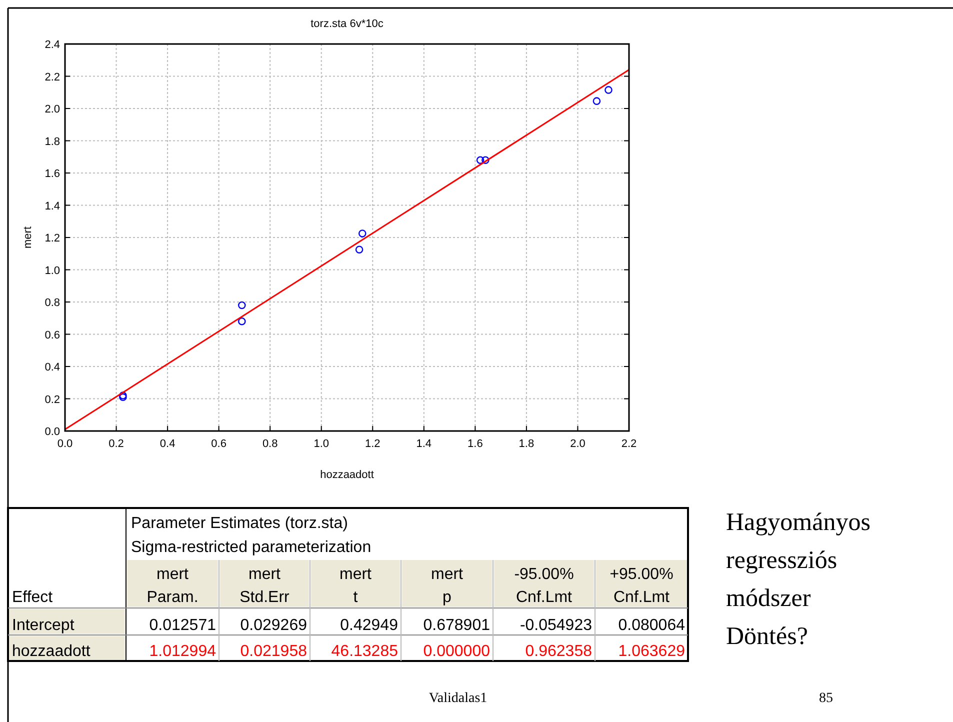 The height and width of the screenshot is (722, 953). I want to click on text: 0.029269, so click(273, 625).